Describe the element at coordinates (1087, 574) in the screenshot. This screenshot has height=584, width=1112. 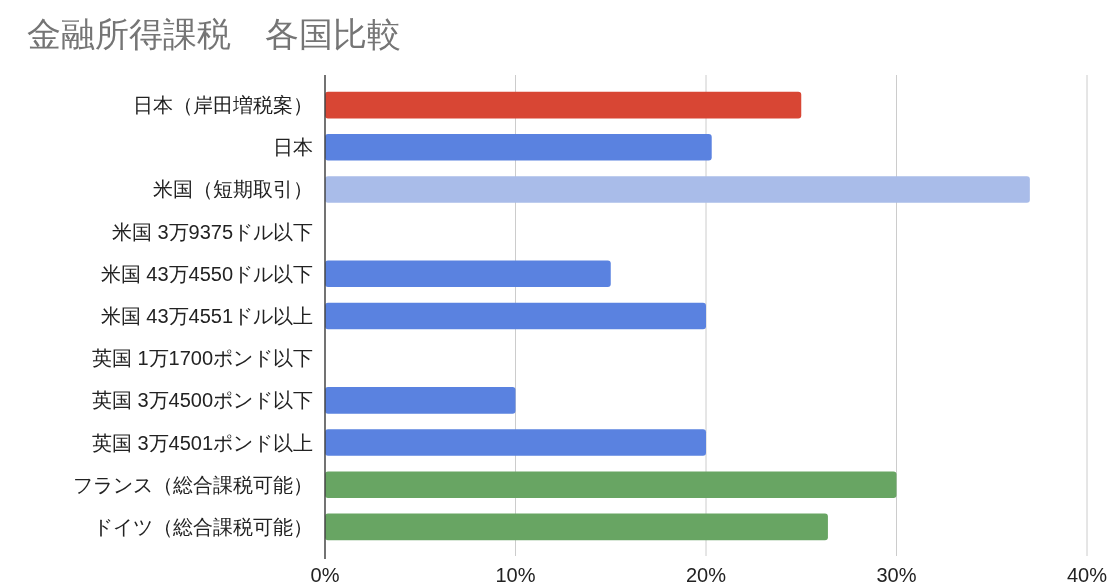
I see `x-tick-label: 40%` at that location.